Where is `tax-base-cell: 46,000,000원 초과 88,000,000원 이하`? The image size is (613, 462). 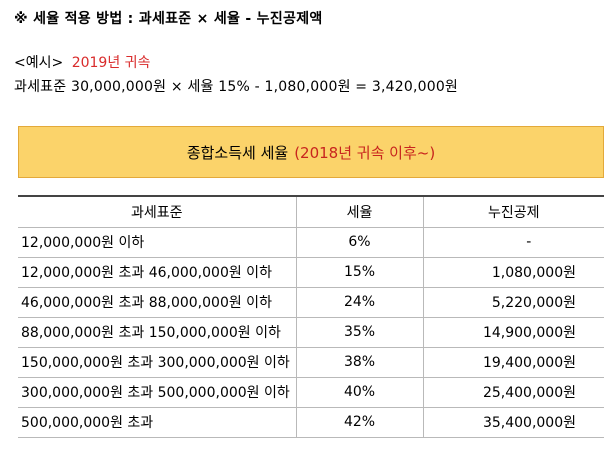 tax-base-cell: 46,000,000원 초과 88,000,000원 이하 is located at coordinates (157, 302).